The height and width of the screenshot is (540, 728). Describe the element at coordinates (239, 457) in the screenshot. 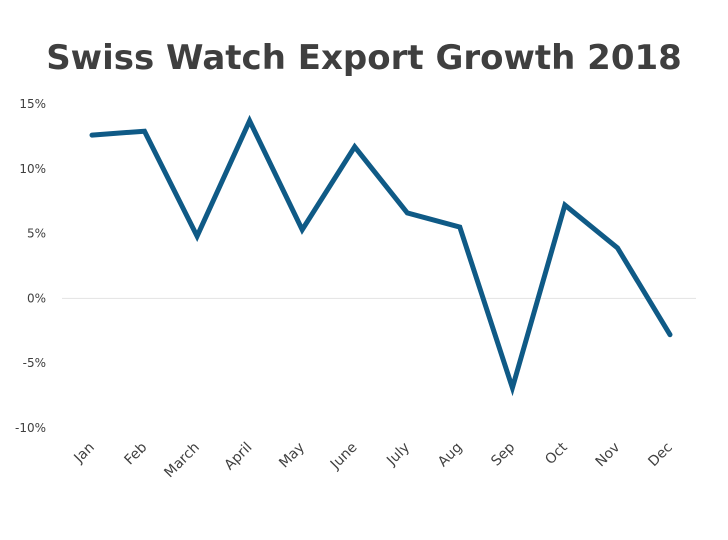

I see `x-tick-label: April` at that location.